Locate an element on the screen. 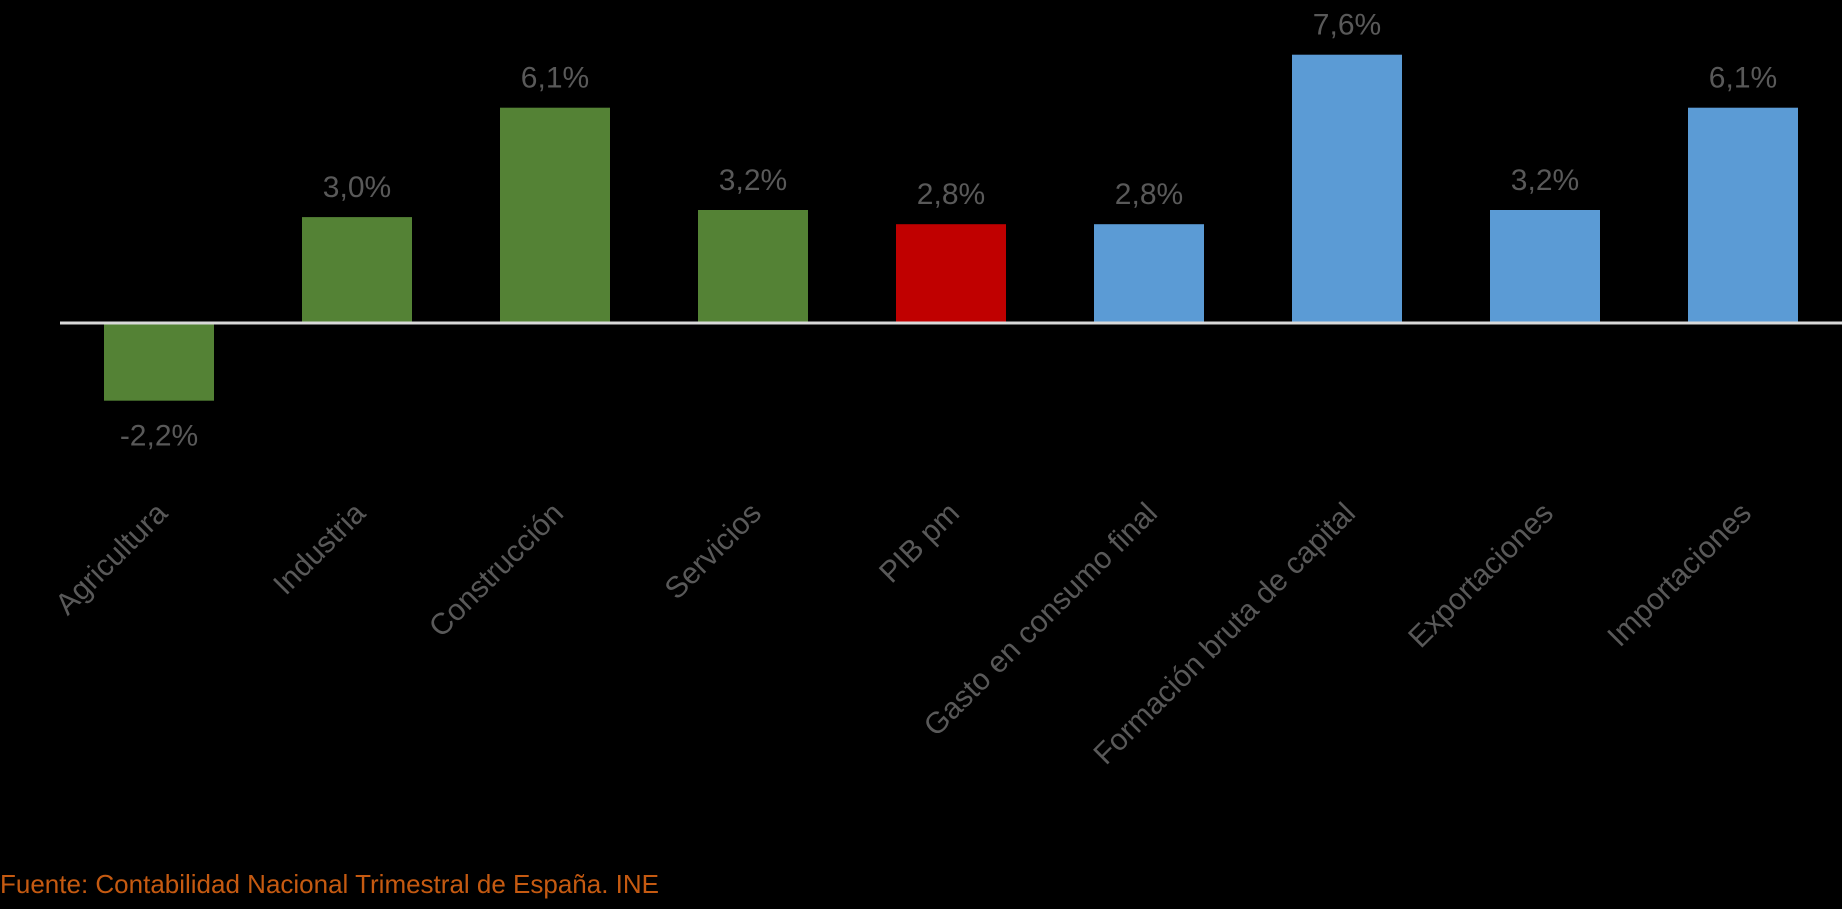  value-label-8: 3,2% is located at coordinates (1545, 180).